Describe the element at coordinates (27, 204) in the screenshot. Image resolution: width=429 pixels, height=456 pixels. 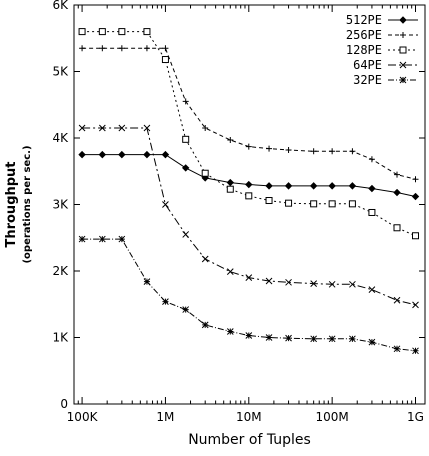
I see `y-axis-subtitle: (operations per sec.)` at that location.